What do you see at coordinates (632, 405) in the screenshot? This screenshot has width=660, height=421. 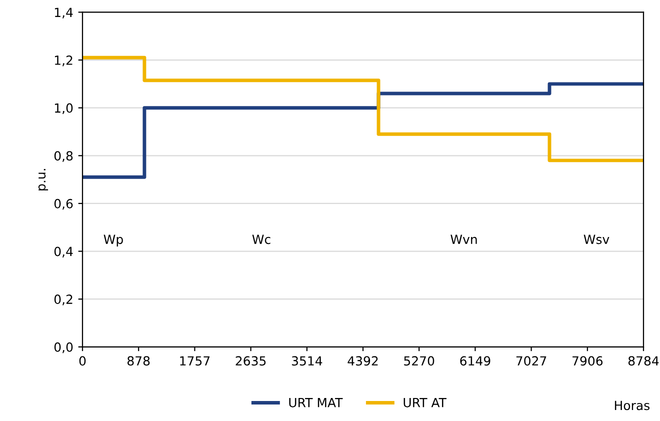 I see `x-axis-title: Horas` at bounding box center [632, 405].